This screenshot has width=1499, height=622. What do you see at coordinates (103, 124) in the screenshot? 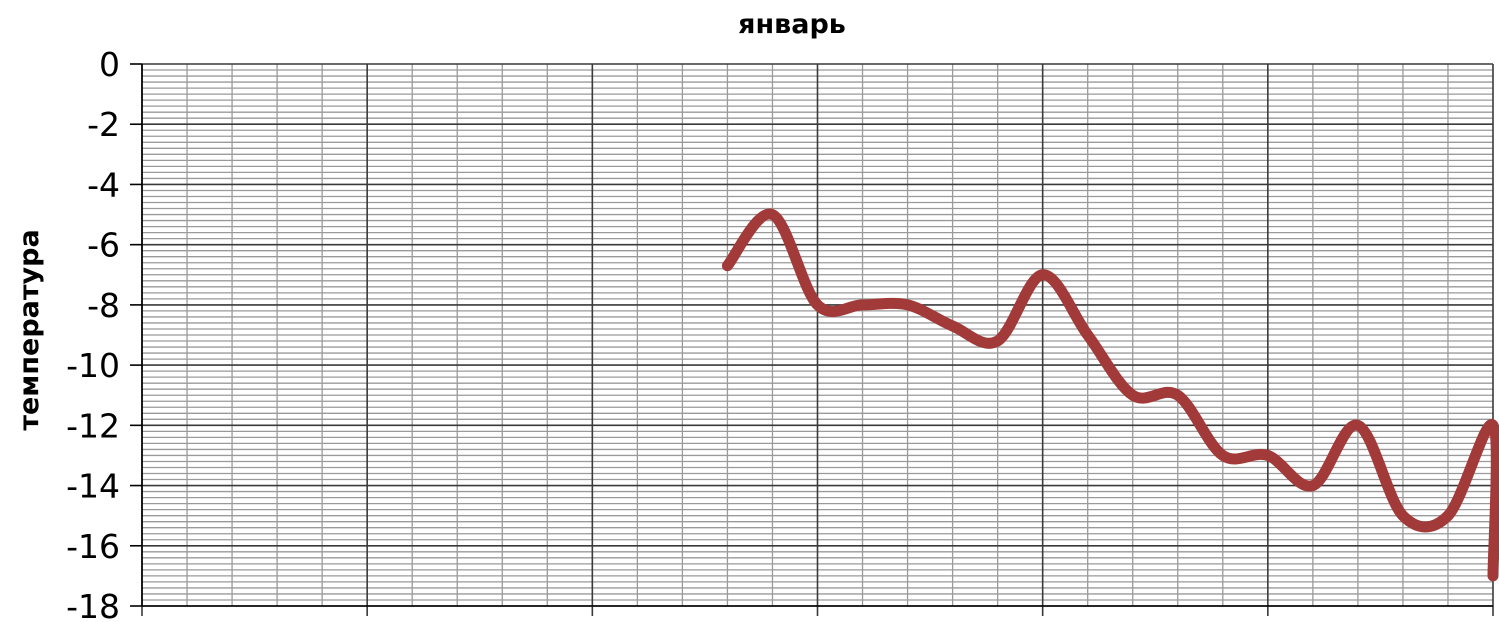
I see `y-tick-label: -2` at bounding box center [103, 124].